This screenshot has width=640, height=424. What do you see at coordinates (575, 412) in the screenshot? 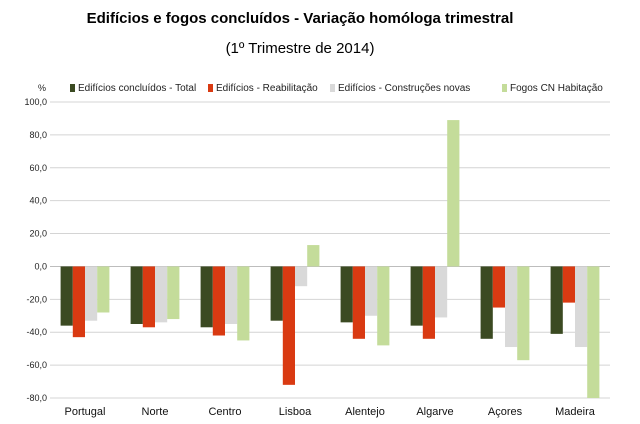
I see `category-label: Madeira` at bounding box center [575, 412].